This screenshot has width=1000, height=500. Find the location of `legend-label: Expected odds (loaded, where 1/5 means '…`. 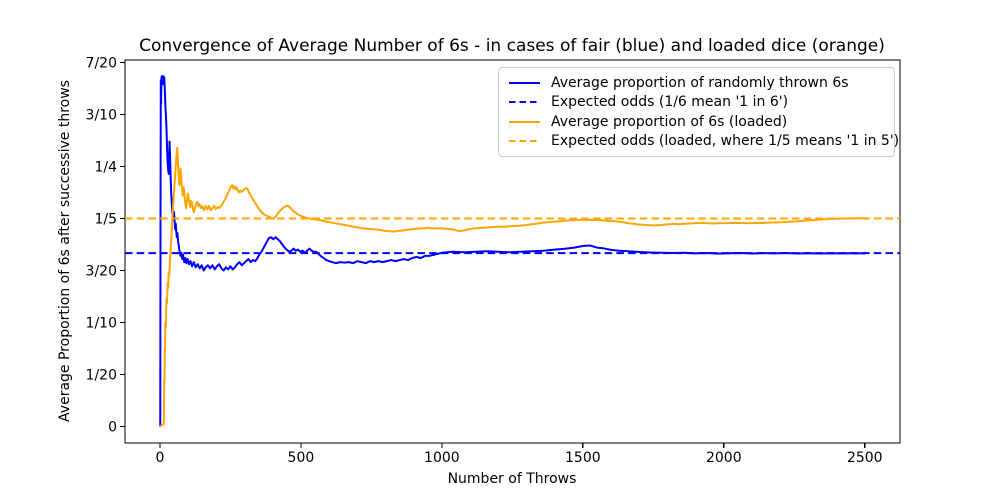

legend-label: Expected odds (loaded, where 1/5 means '… is located at coordinates (725, 140).